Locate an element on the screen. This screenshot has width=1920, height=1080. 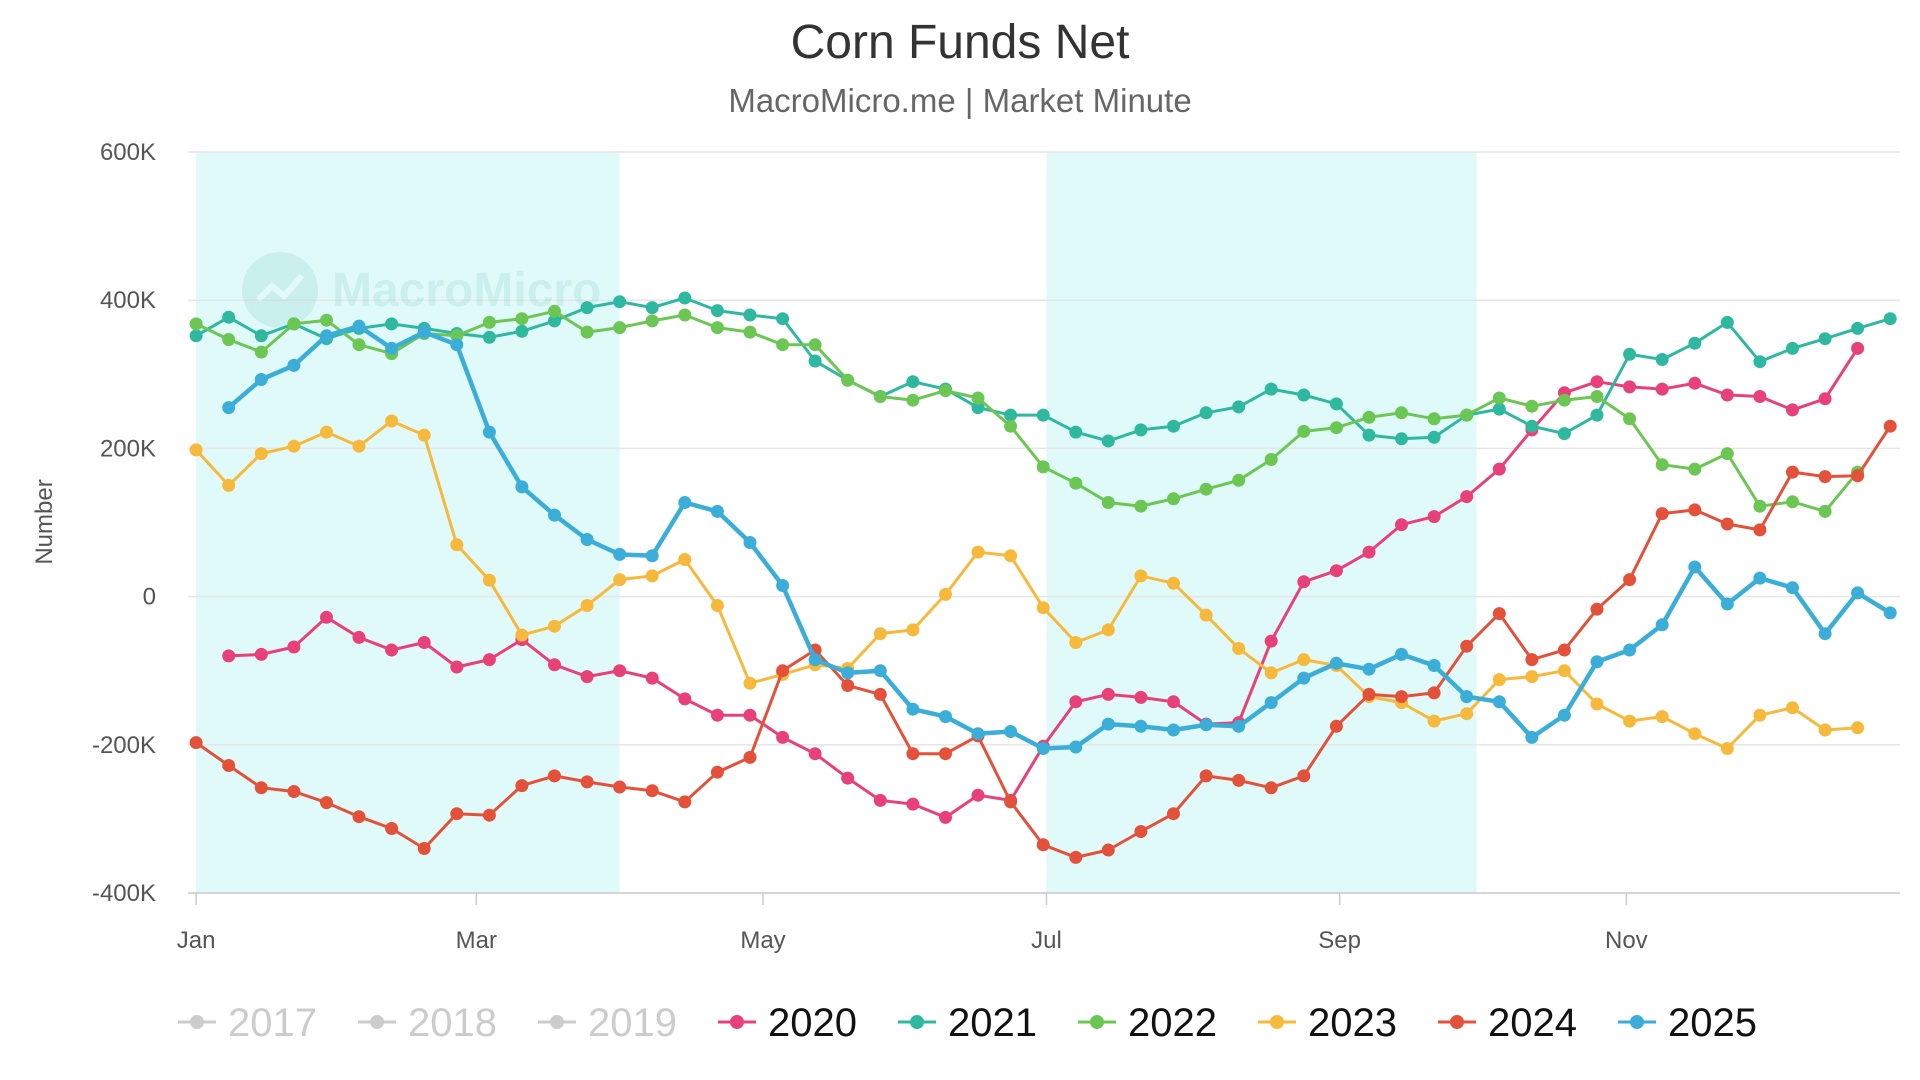
legend-item-2025: 2025 is located at coordinates (1687, 1023).